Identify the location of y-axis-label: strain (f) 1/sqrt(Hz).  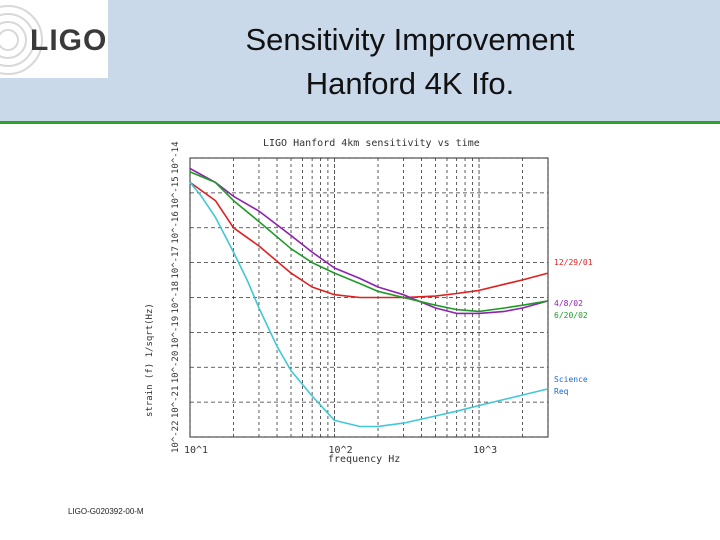
(150, 360).